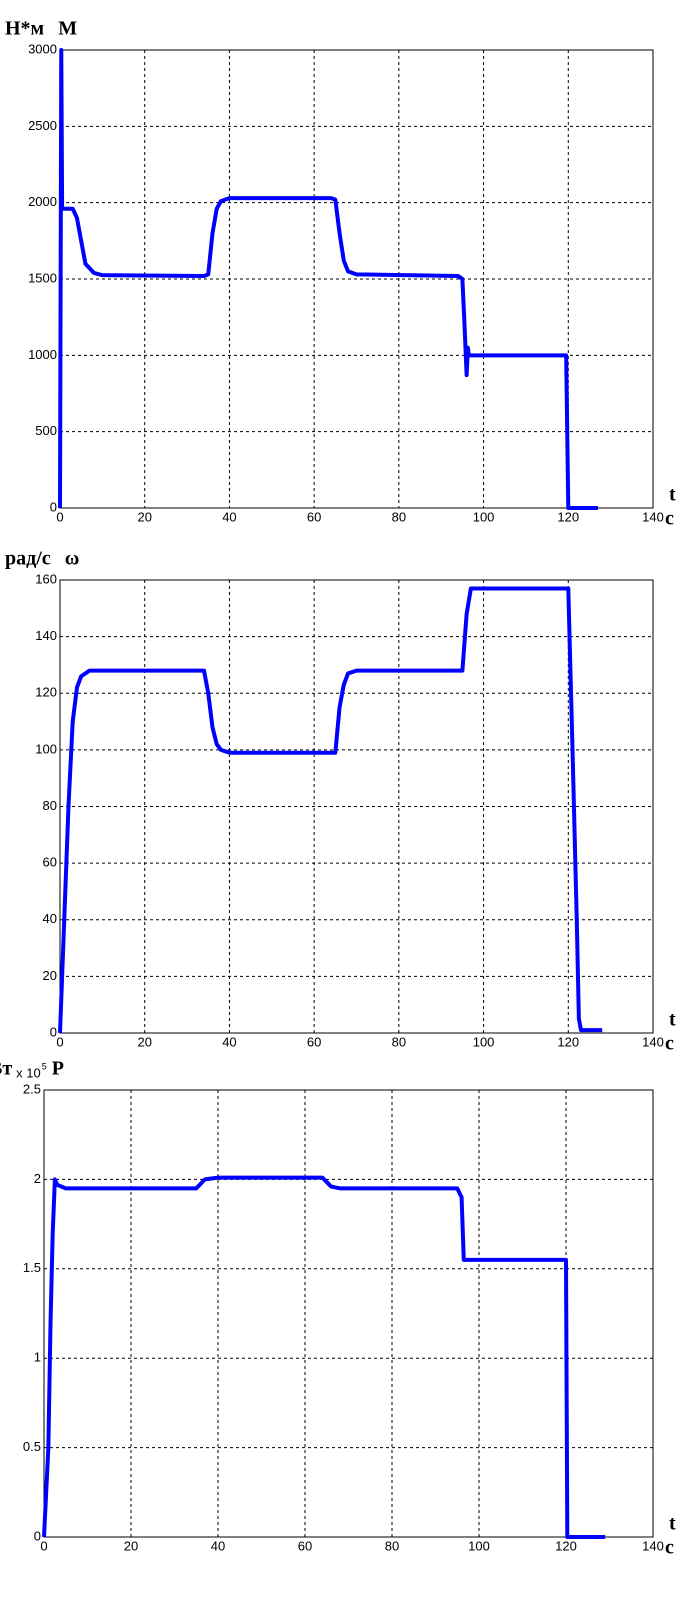 The width and height of the screenshot is (687, 1620). I want to click on chart-title: M, so click(67, 29).